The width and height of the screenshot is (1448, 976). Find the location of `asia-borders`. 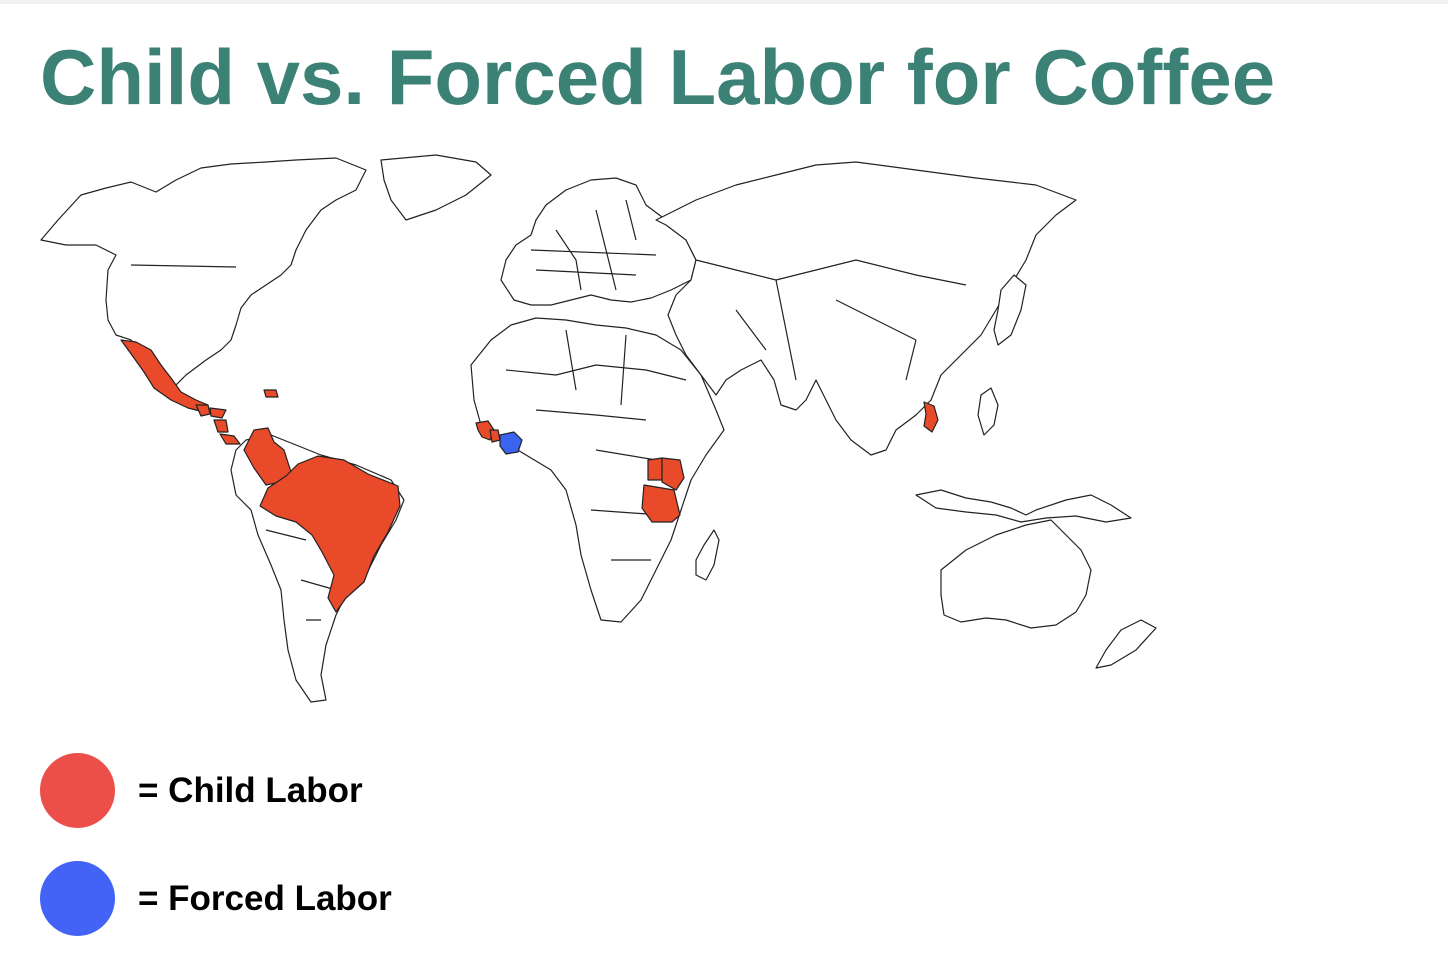

asia-borders is located at coordinates (831, 320).